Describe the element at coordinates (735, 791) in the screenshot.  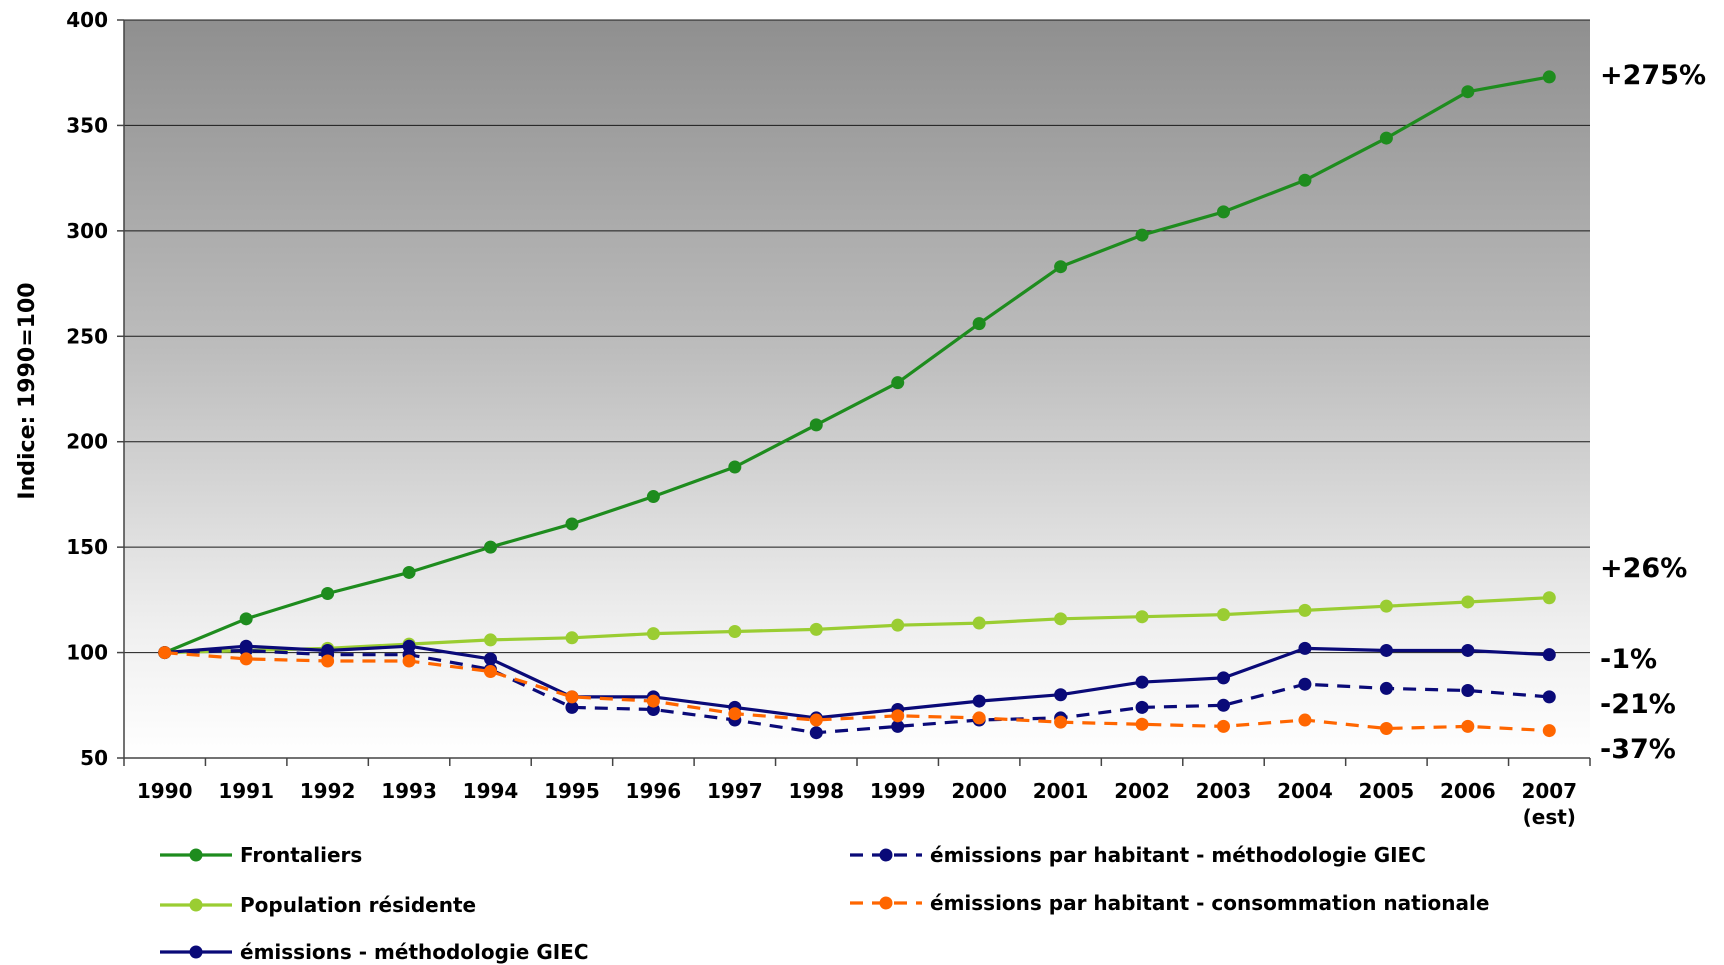
I see `x-tick-label-1997: 1997` at that location.